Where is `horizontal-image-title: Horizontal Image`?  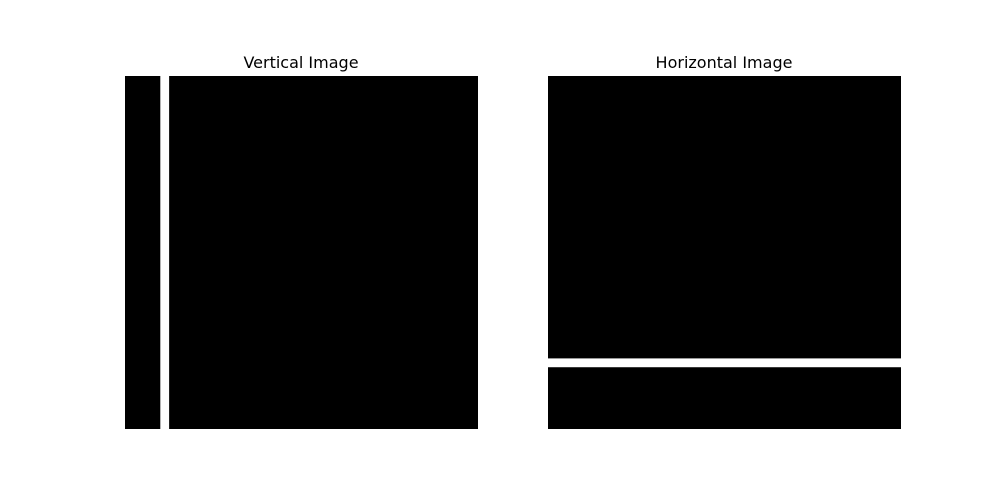
horizontal-image-title: Horizontal Image is located at coordinates (724, 62).